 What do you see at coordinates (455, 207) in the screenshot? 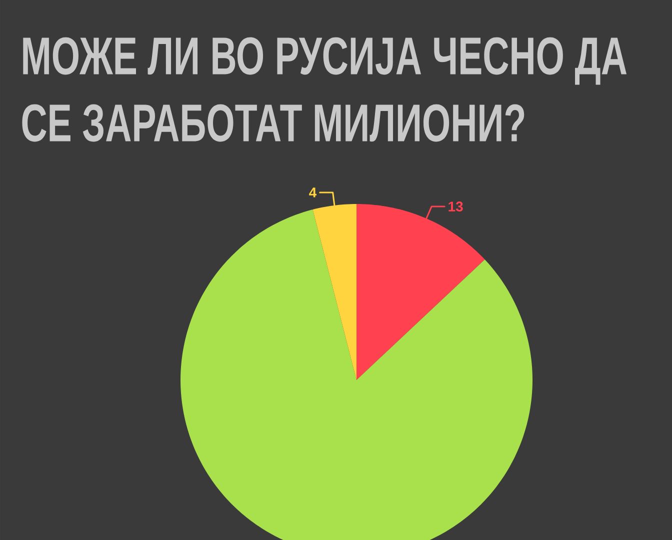
I see `data-label: 13` at bounding box center [455, 207].